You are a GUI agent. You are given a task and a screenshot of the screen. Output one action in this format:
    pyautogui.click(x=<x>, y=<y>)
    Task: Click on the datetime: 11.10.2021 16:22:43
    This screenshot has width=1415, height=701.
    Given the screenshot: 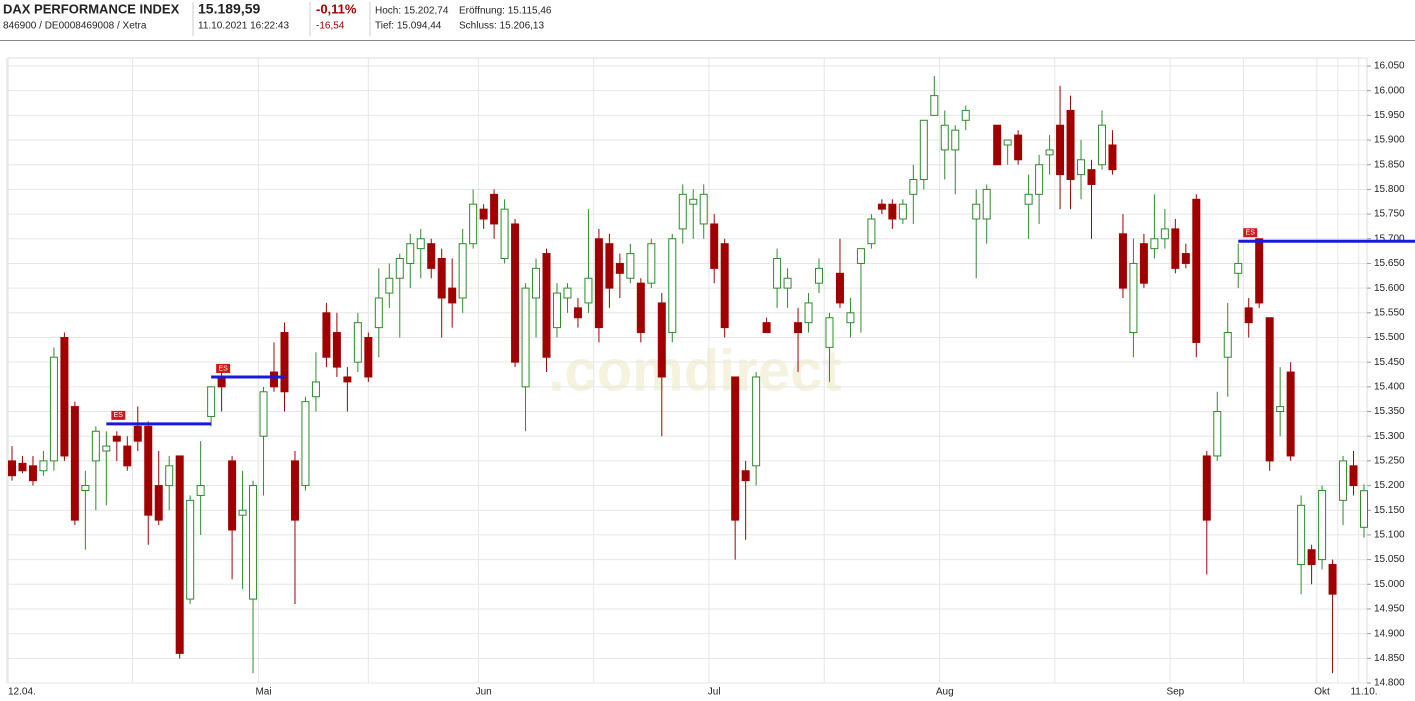 What is the action you would take?
    pyautogui.click(x=243, y=26)
    